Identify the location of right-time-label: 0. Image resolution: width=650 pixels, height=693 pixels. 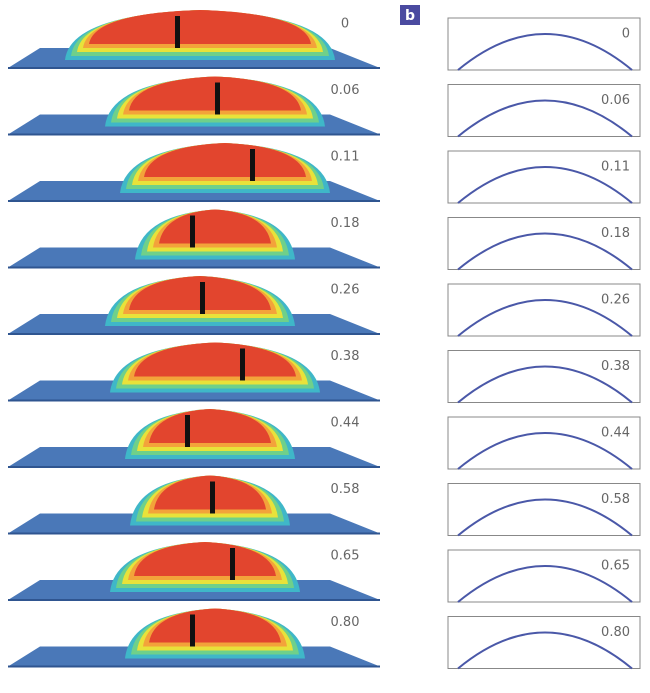
(626, 34).